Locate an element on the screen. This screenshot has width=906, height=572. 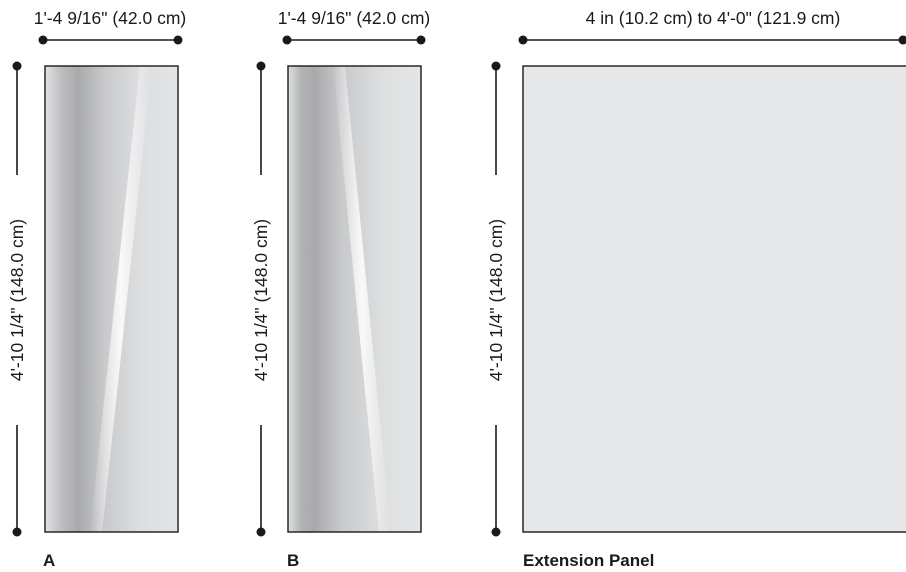
extension-panel-width-dimension: 4 in (10.2 cm) to 4'-0" (121.9 cm) is located at coordinates (712, 26).